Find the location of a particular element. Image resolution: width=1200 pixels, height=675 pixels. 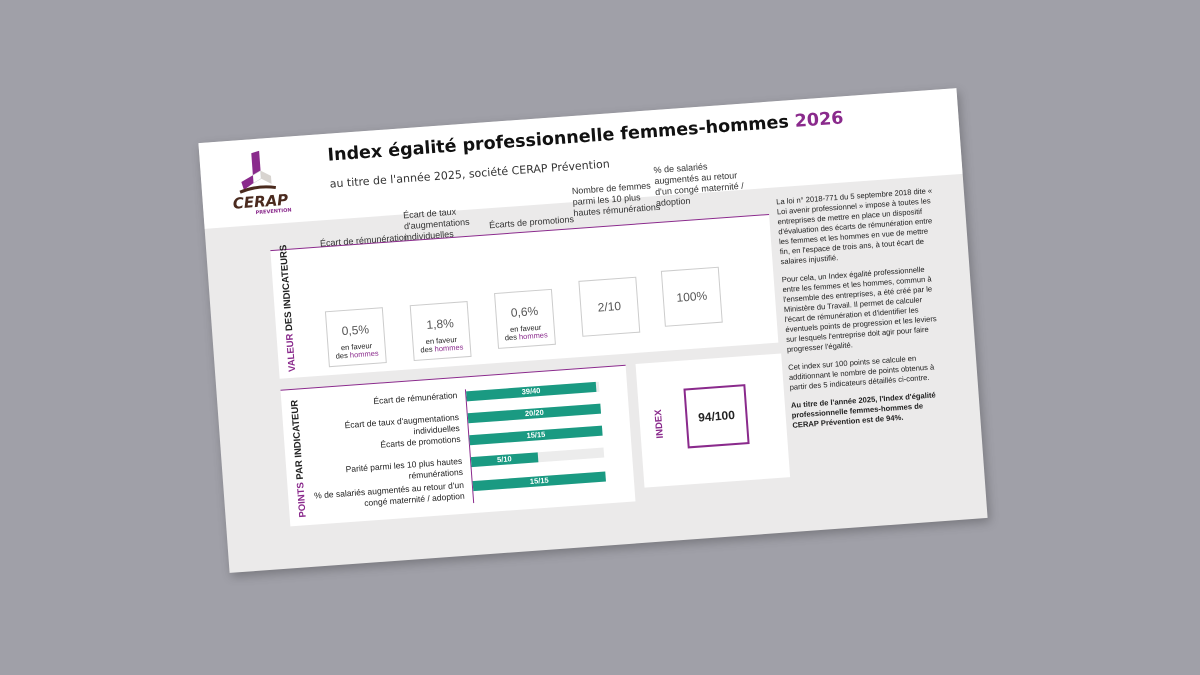

label-accent: VALEUR is located at coordinates (291, 353).